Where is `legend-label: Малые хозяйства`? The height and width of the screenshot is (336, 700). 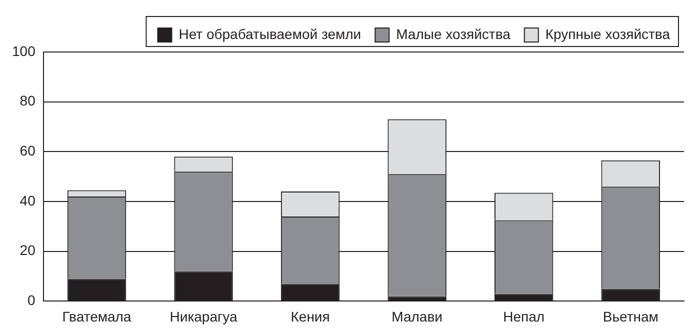 legend-label: Малые хозяйства is located at coordinates (453, 34).